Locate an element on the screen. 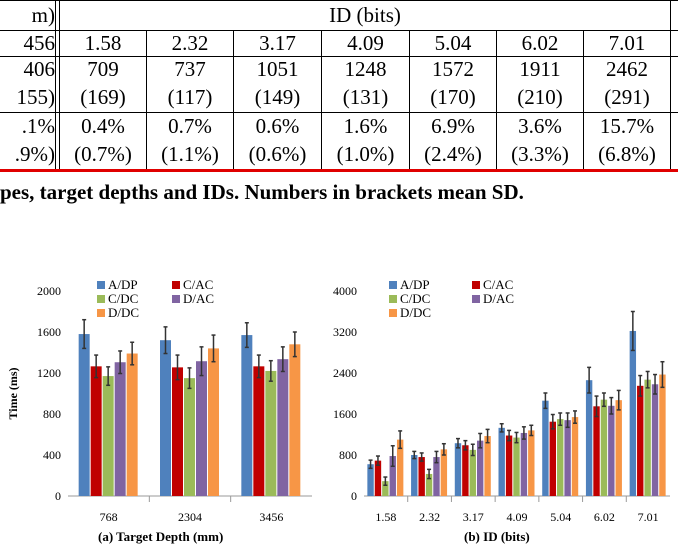 This screenshot has height=553, width=678. x-tick-label: 768 is located at coordinates (109, 517).